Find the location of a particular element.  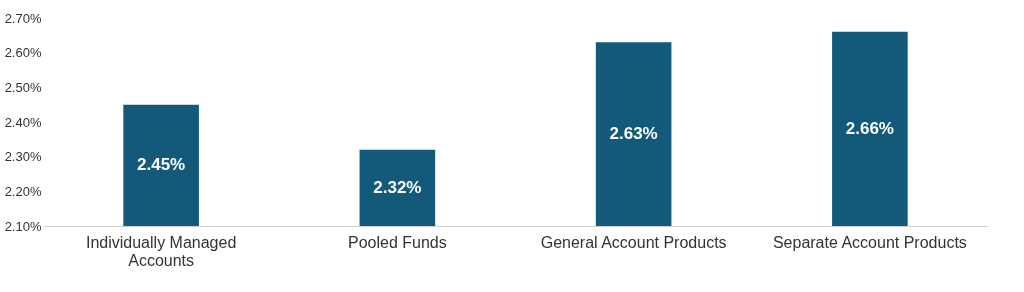

x-tick-label: Pooled Funds is located at coordinates (397, 242).